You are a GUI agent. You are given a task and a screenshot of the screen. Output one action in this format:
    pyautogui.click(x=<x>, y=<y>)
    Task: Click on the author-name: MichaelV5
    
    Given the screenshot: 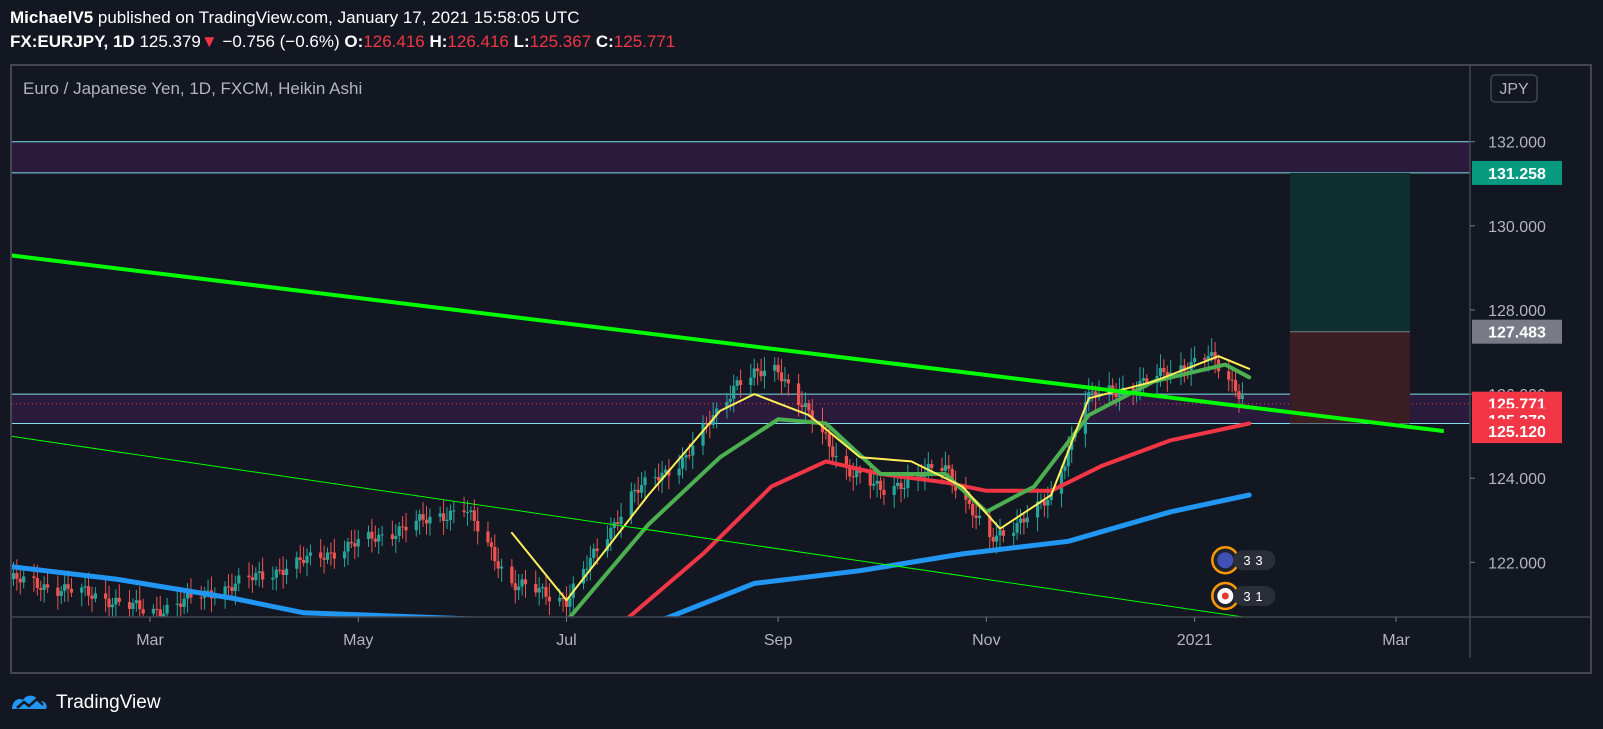 What is the action you would take?
    pyautogui.click(x=52, y=17)
    